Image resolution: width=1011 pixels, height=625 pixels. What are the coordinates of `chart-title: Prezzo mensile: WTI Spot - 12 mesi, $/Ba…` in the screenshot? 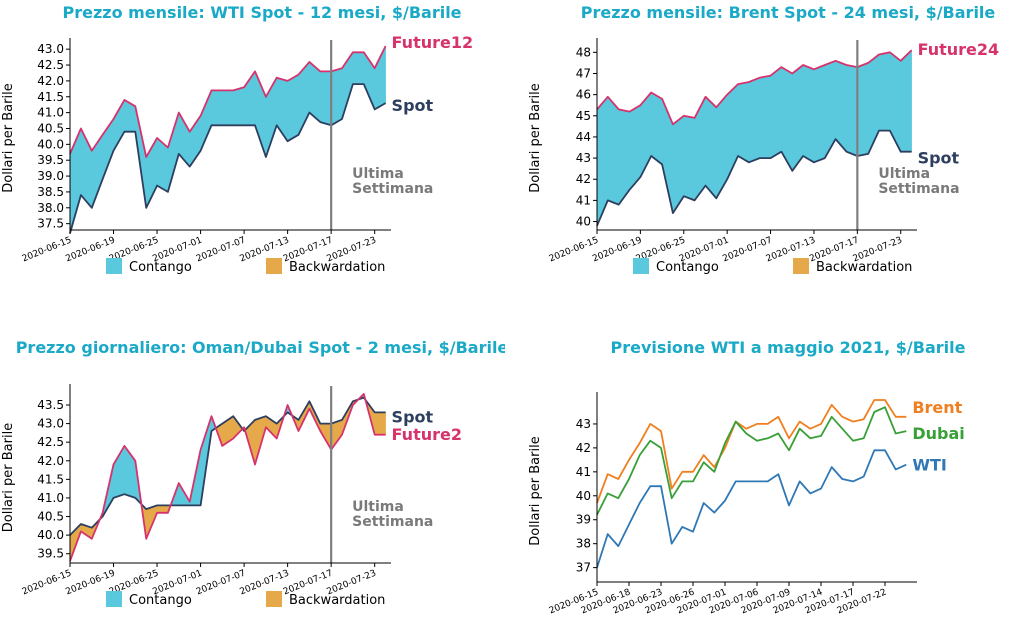 It's located at (261, 12).